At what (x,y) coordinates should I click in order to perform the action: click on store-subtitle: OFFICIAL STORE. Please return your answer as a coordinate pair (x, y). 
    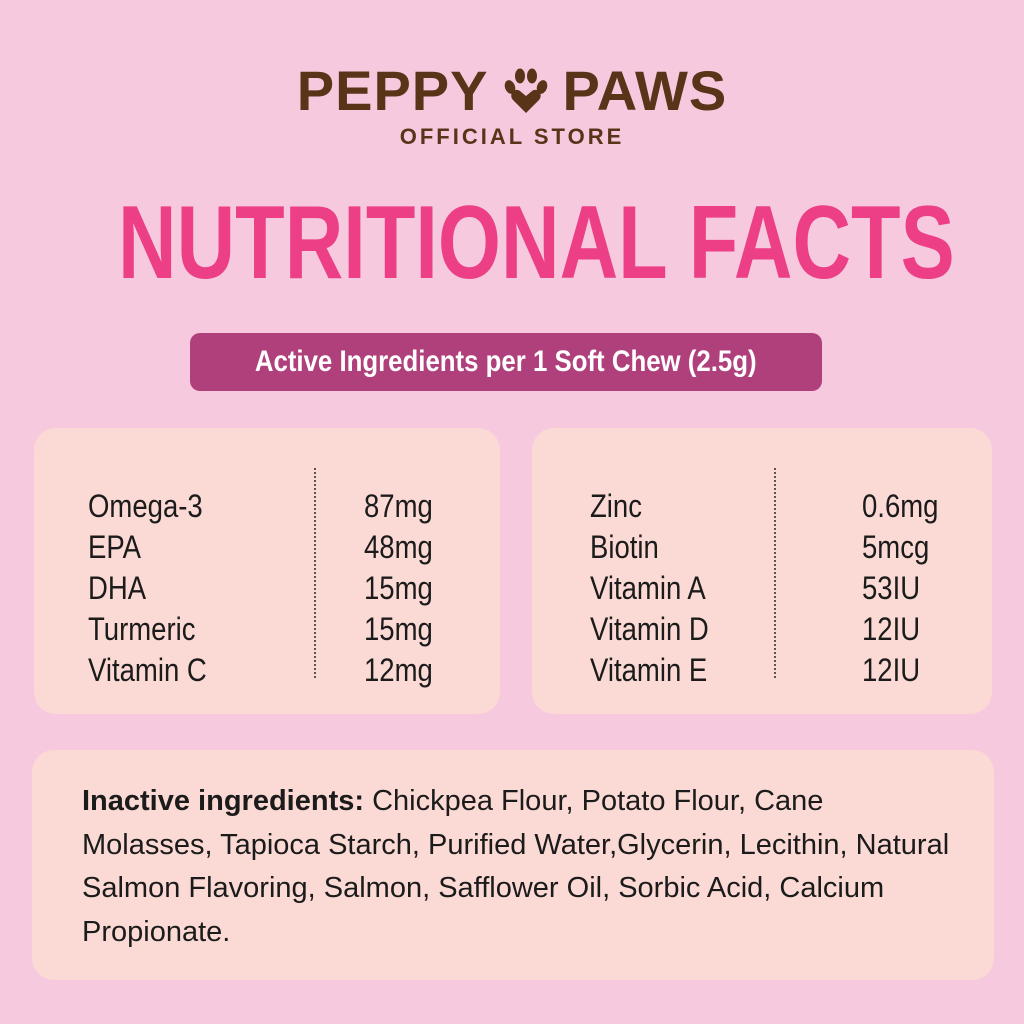
    Looking at the image, I should click on (512, 136).